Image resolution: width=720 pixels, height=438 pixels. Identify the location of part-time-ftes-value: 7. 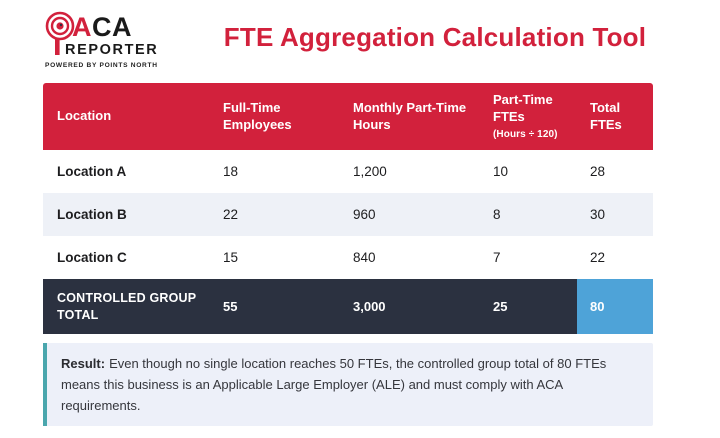
(497, 257).